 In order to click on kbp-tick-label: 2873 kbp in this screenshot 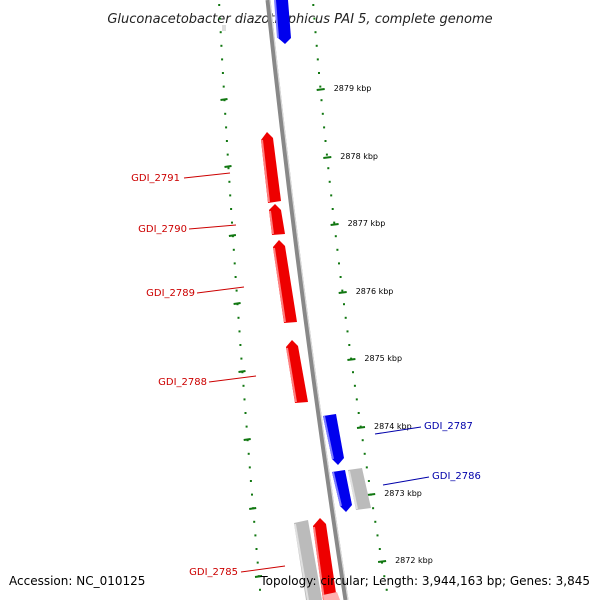, I will do `click(403, 493)`.